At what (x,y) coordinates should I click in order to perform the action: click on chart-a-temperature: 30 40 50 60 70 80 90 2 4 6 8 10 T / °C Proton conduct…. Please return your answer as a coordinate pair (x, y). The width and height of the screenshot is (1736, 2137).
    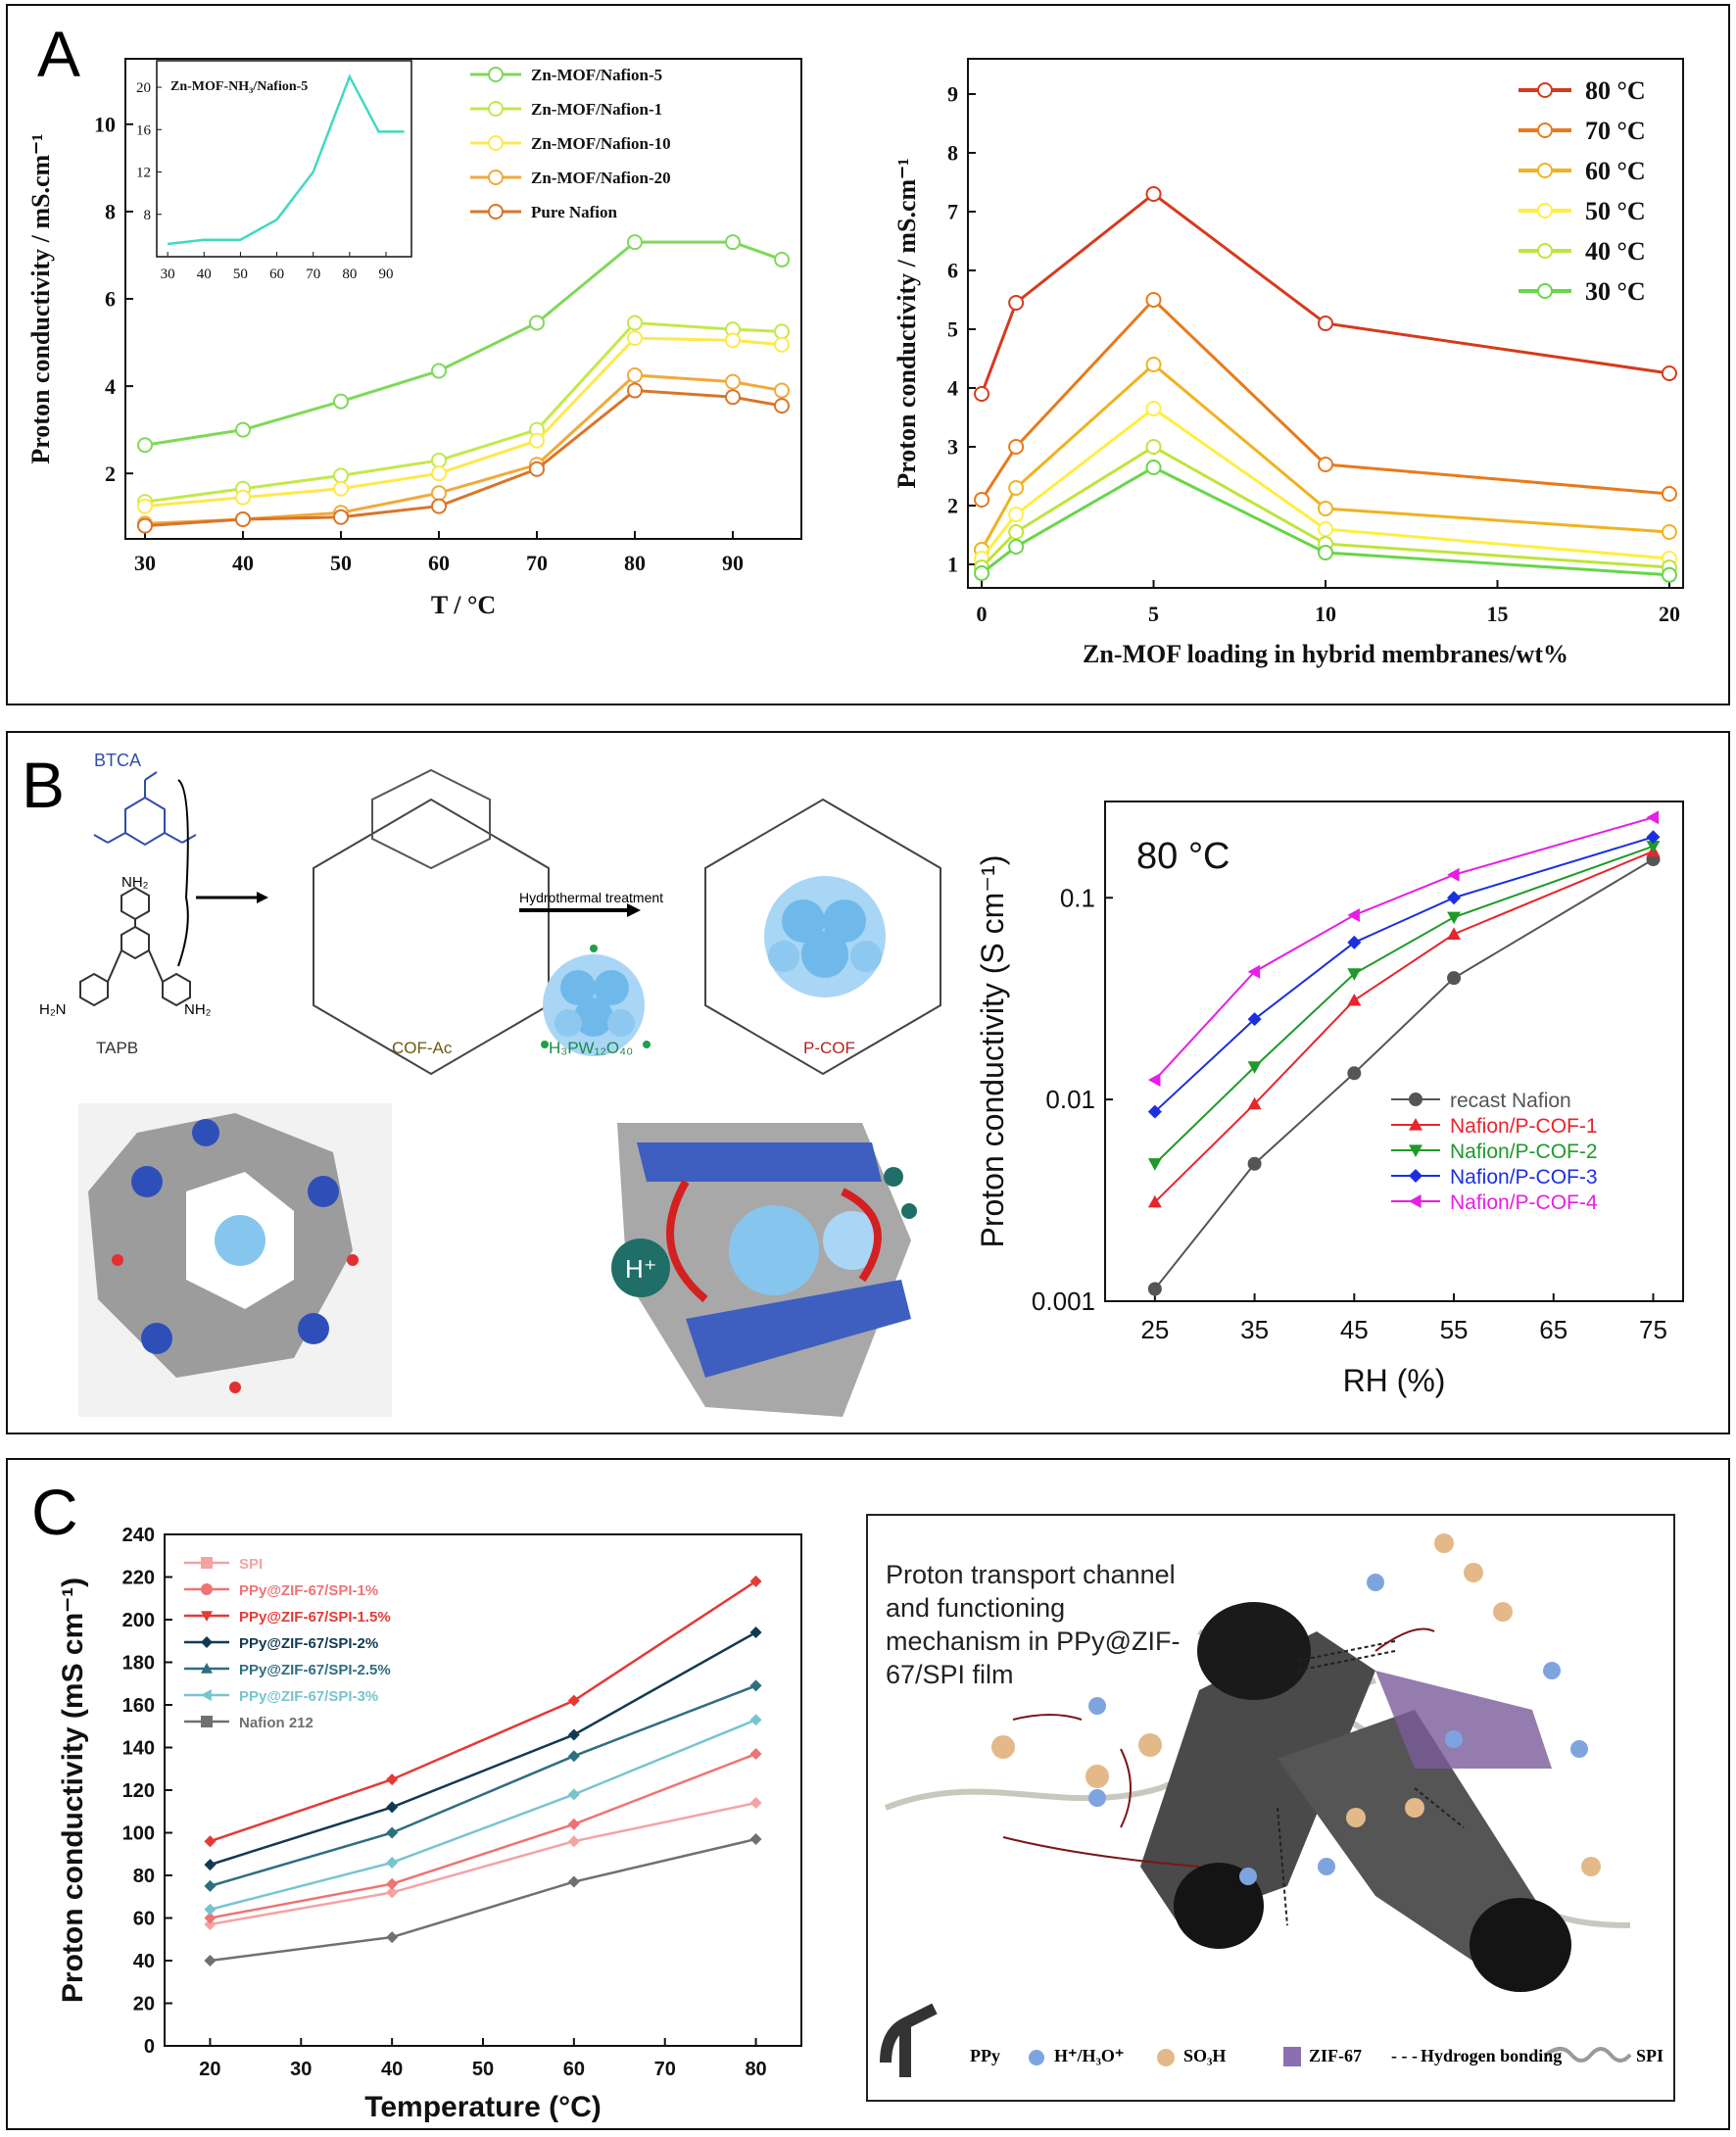
    Looking at the image, I should click on (414, 338).